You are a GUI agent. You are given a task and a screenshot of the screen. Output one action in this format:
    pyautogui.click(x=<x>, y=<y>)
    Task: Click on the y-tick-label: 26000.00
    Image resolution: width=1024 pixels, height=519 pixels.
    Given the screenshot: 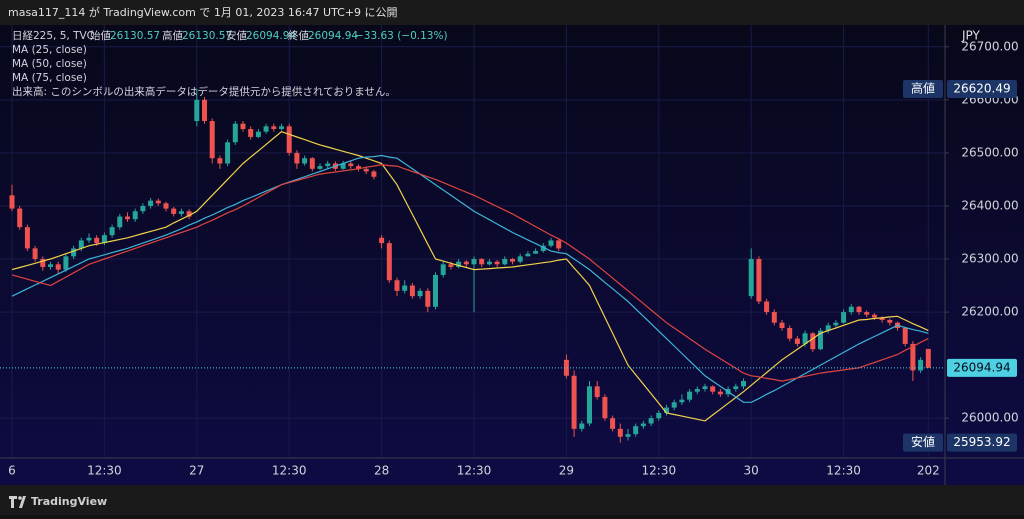 What is the action you would take?
    pyautogui.click(x=989, y=418)
    